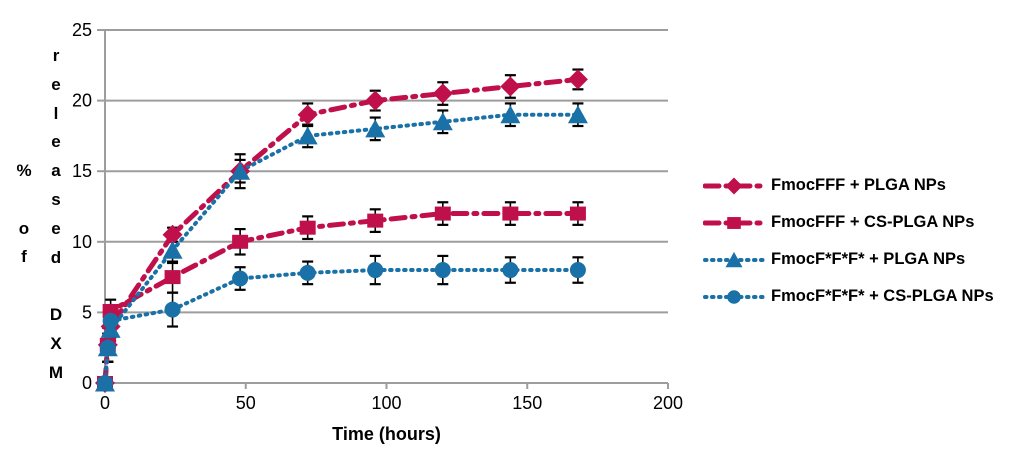 This screenshot has height=470, width=1024. I want to click on legend-sample-line-triangle, so click(734, 259).